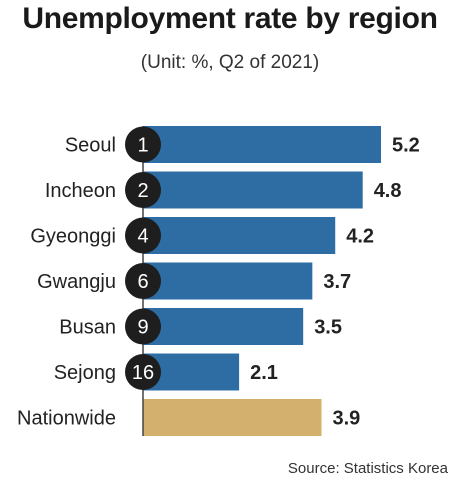  I want to click on category-label: Incheon, so click(80, 191).